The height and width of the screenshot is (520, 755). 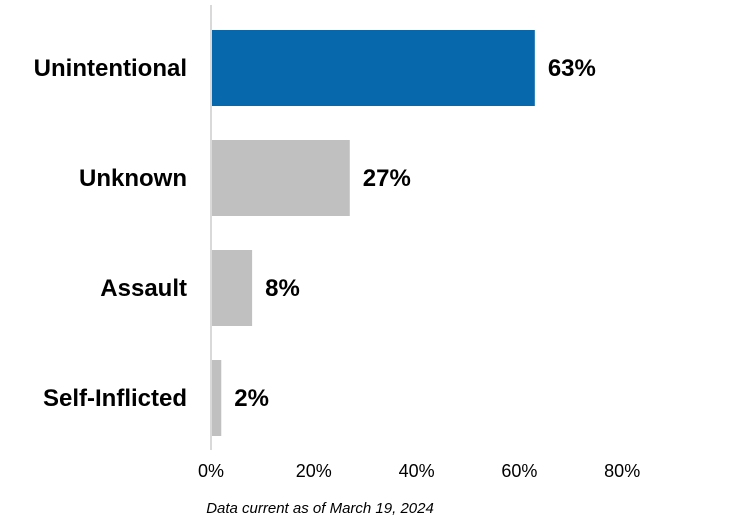 I want to click on category-label: Unknown, so click(x=133, y=178).